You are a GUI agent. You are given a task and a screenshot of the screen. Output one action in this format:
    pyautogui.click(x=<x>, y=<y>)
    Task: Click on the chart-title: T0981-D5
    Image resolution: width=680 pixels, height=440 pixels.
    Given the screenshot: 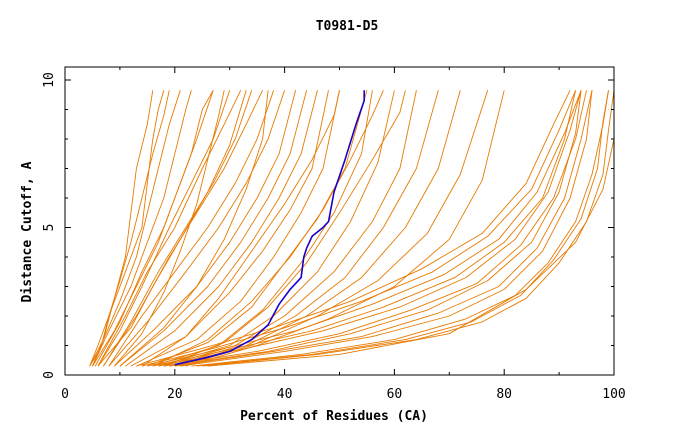 What is the action you would take?
    pyautogui.click(x=347, y=26)
    